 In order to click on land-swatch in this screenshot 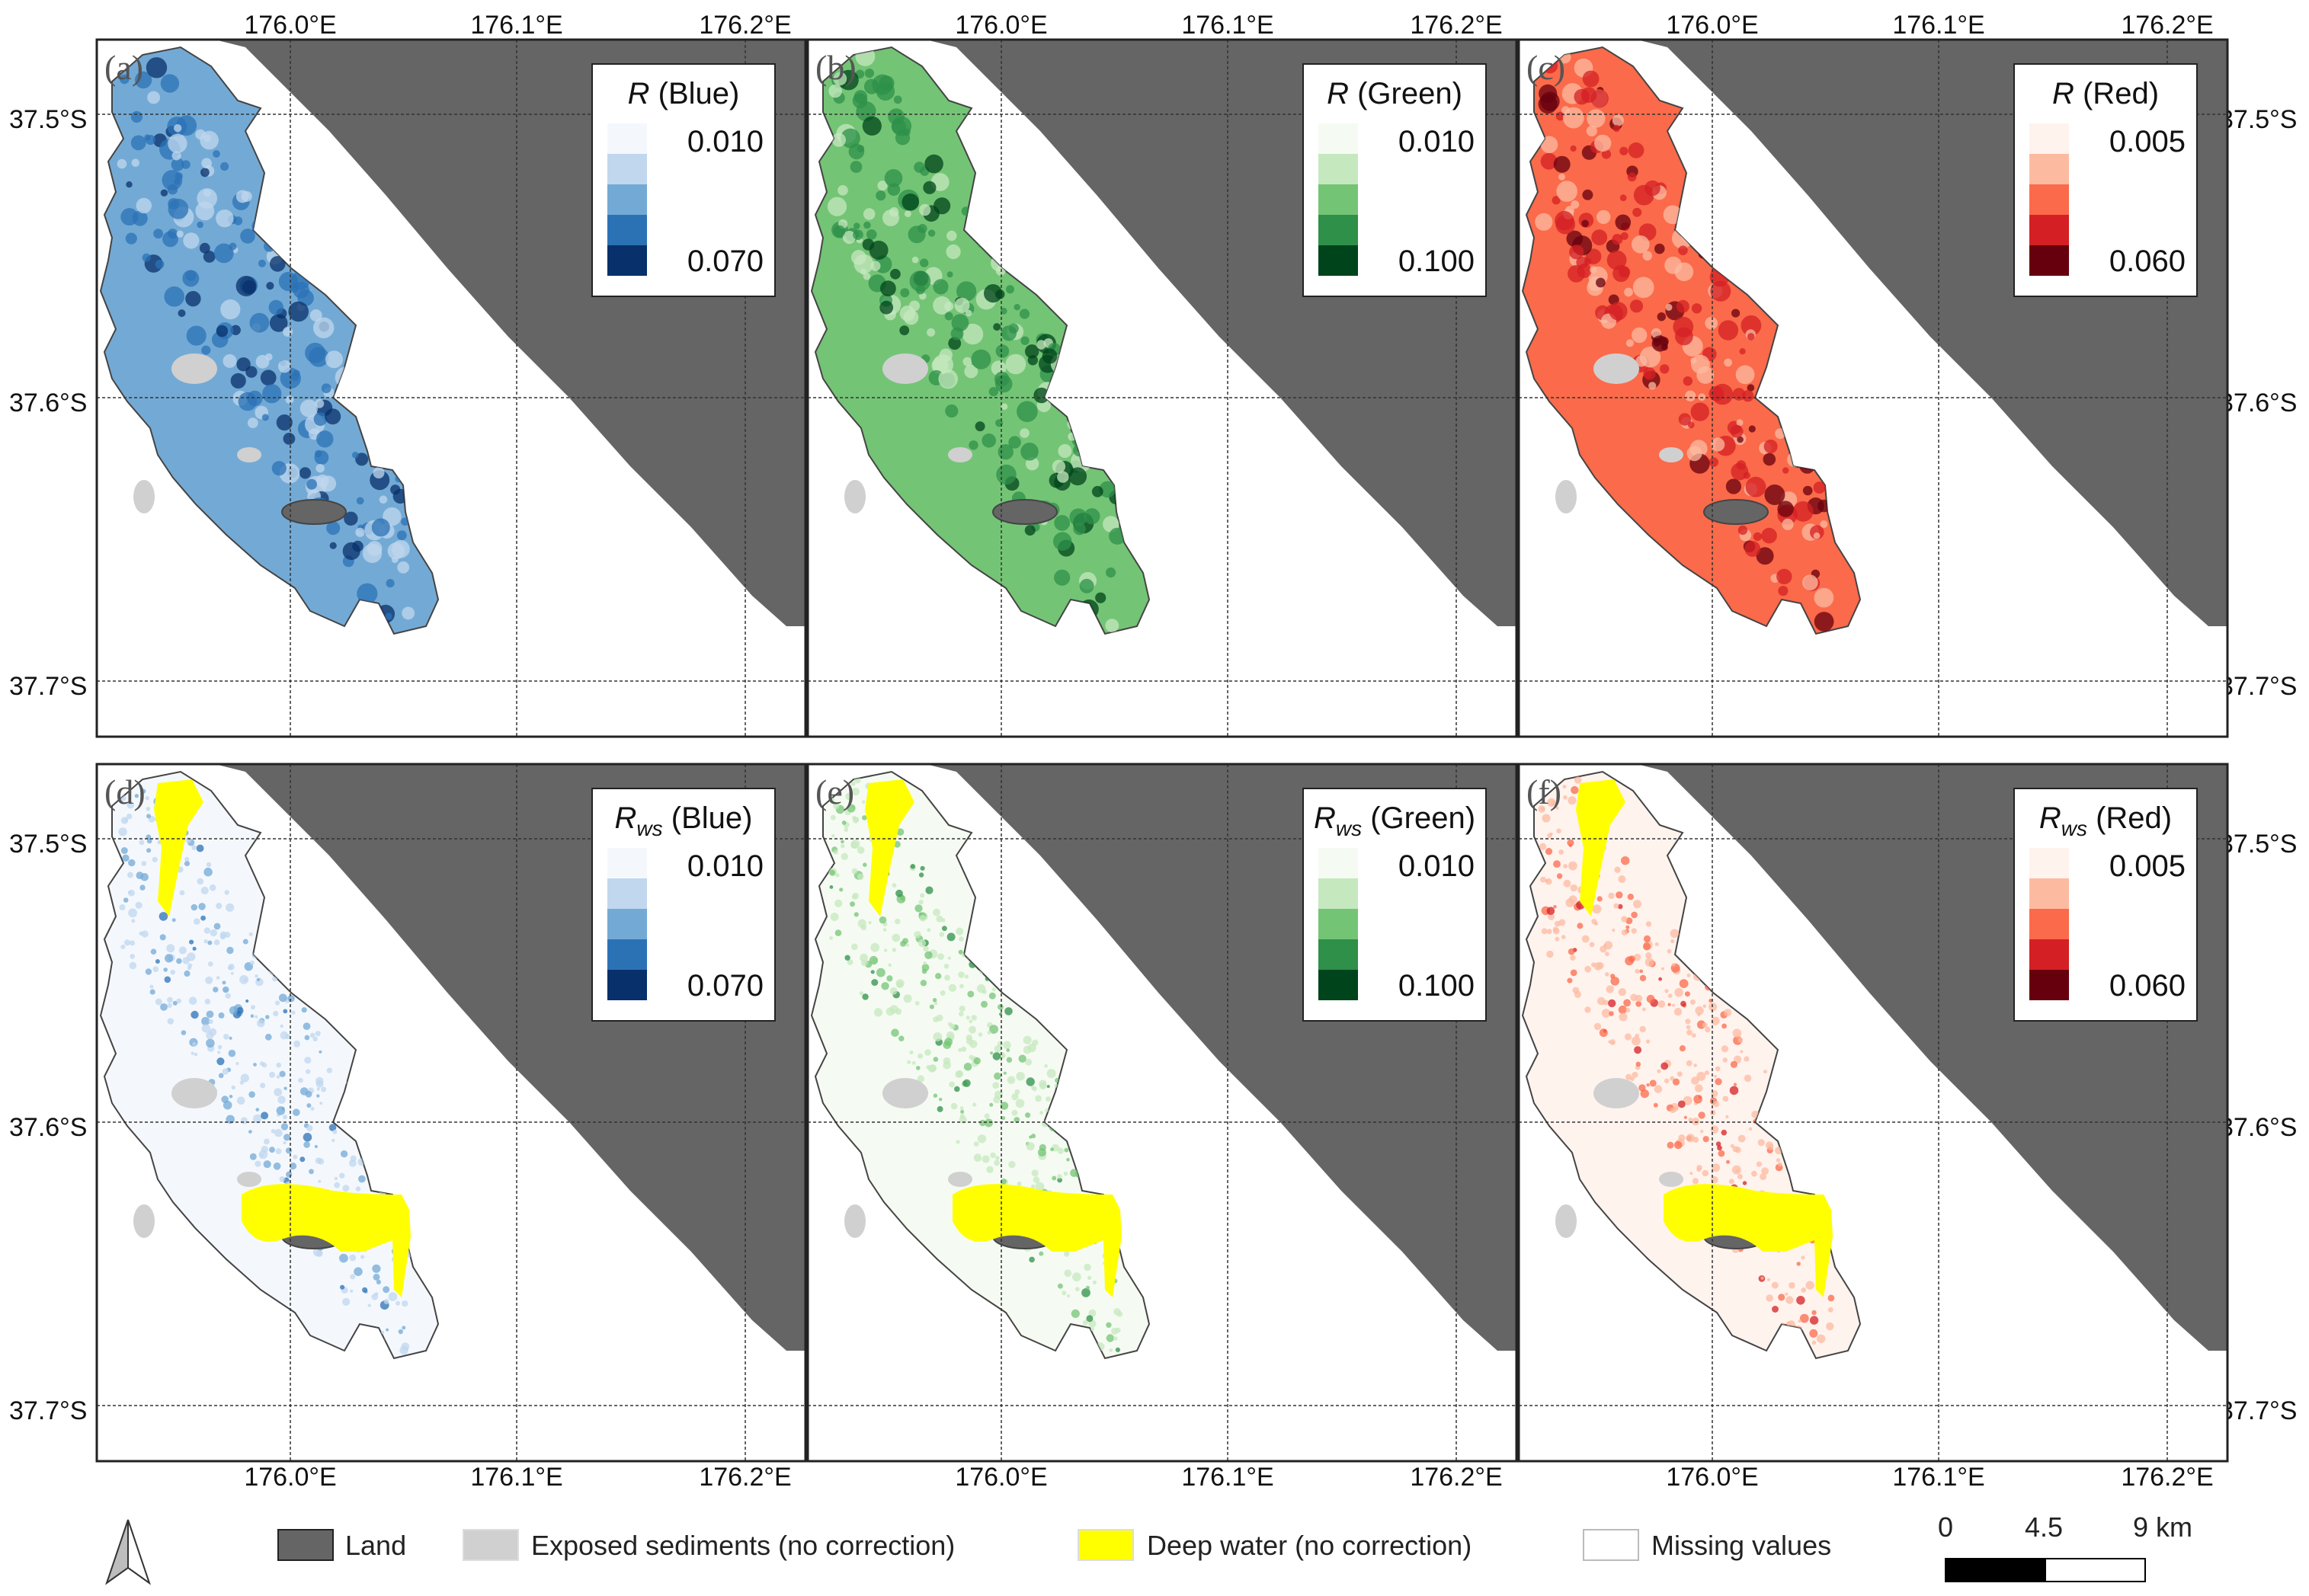, I will do `click(305, 1545)`.